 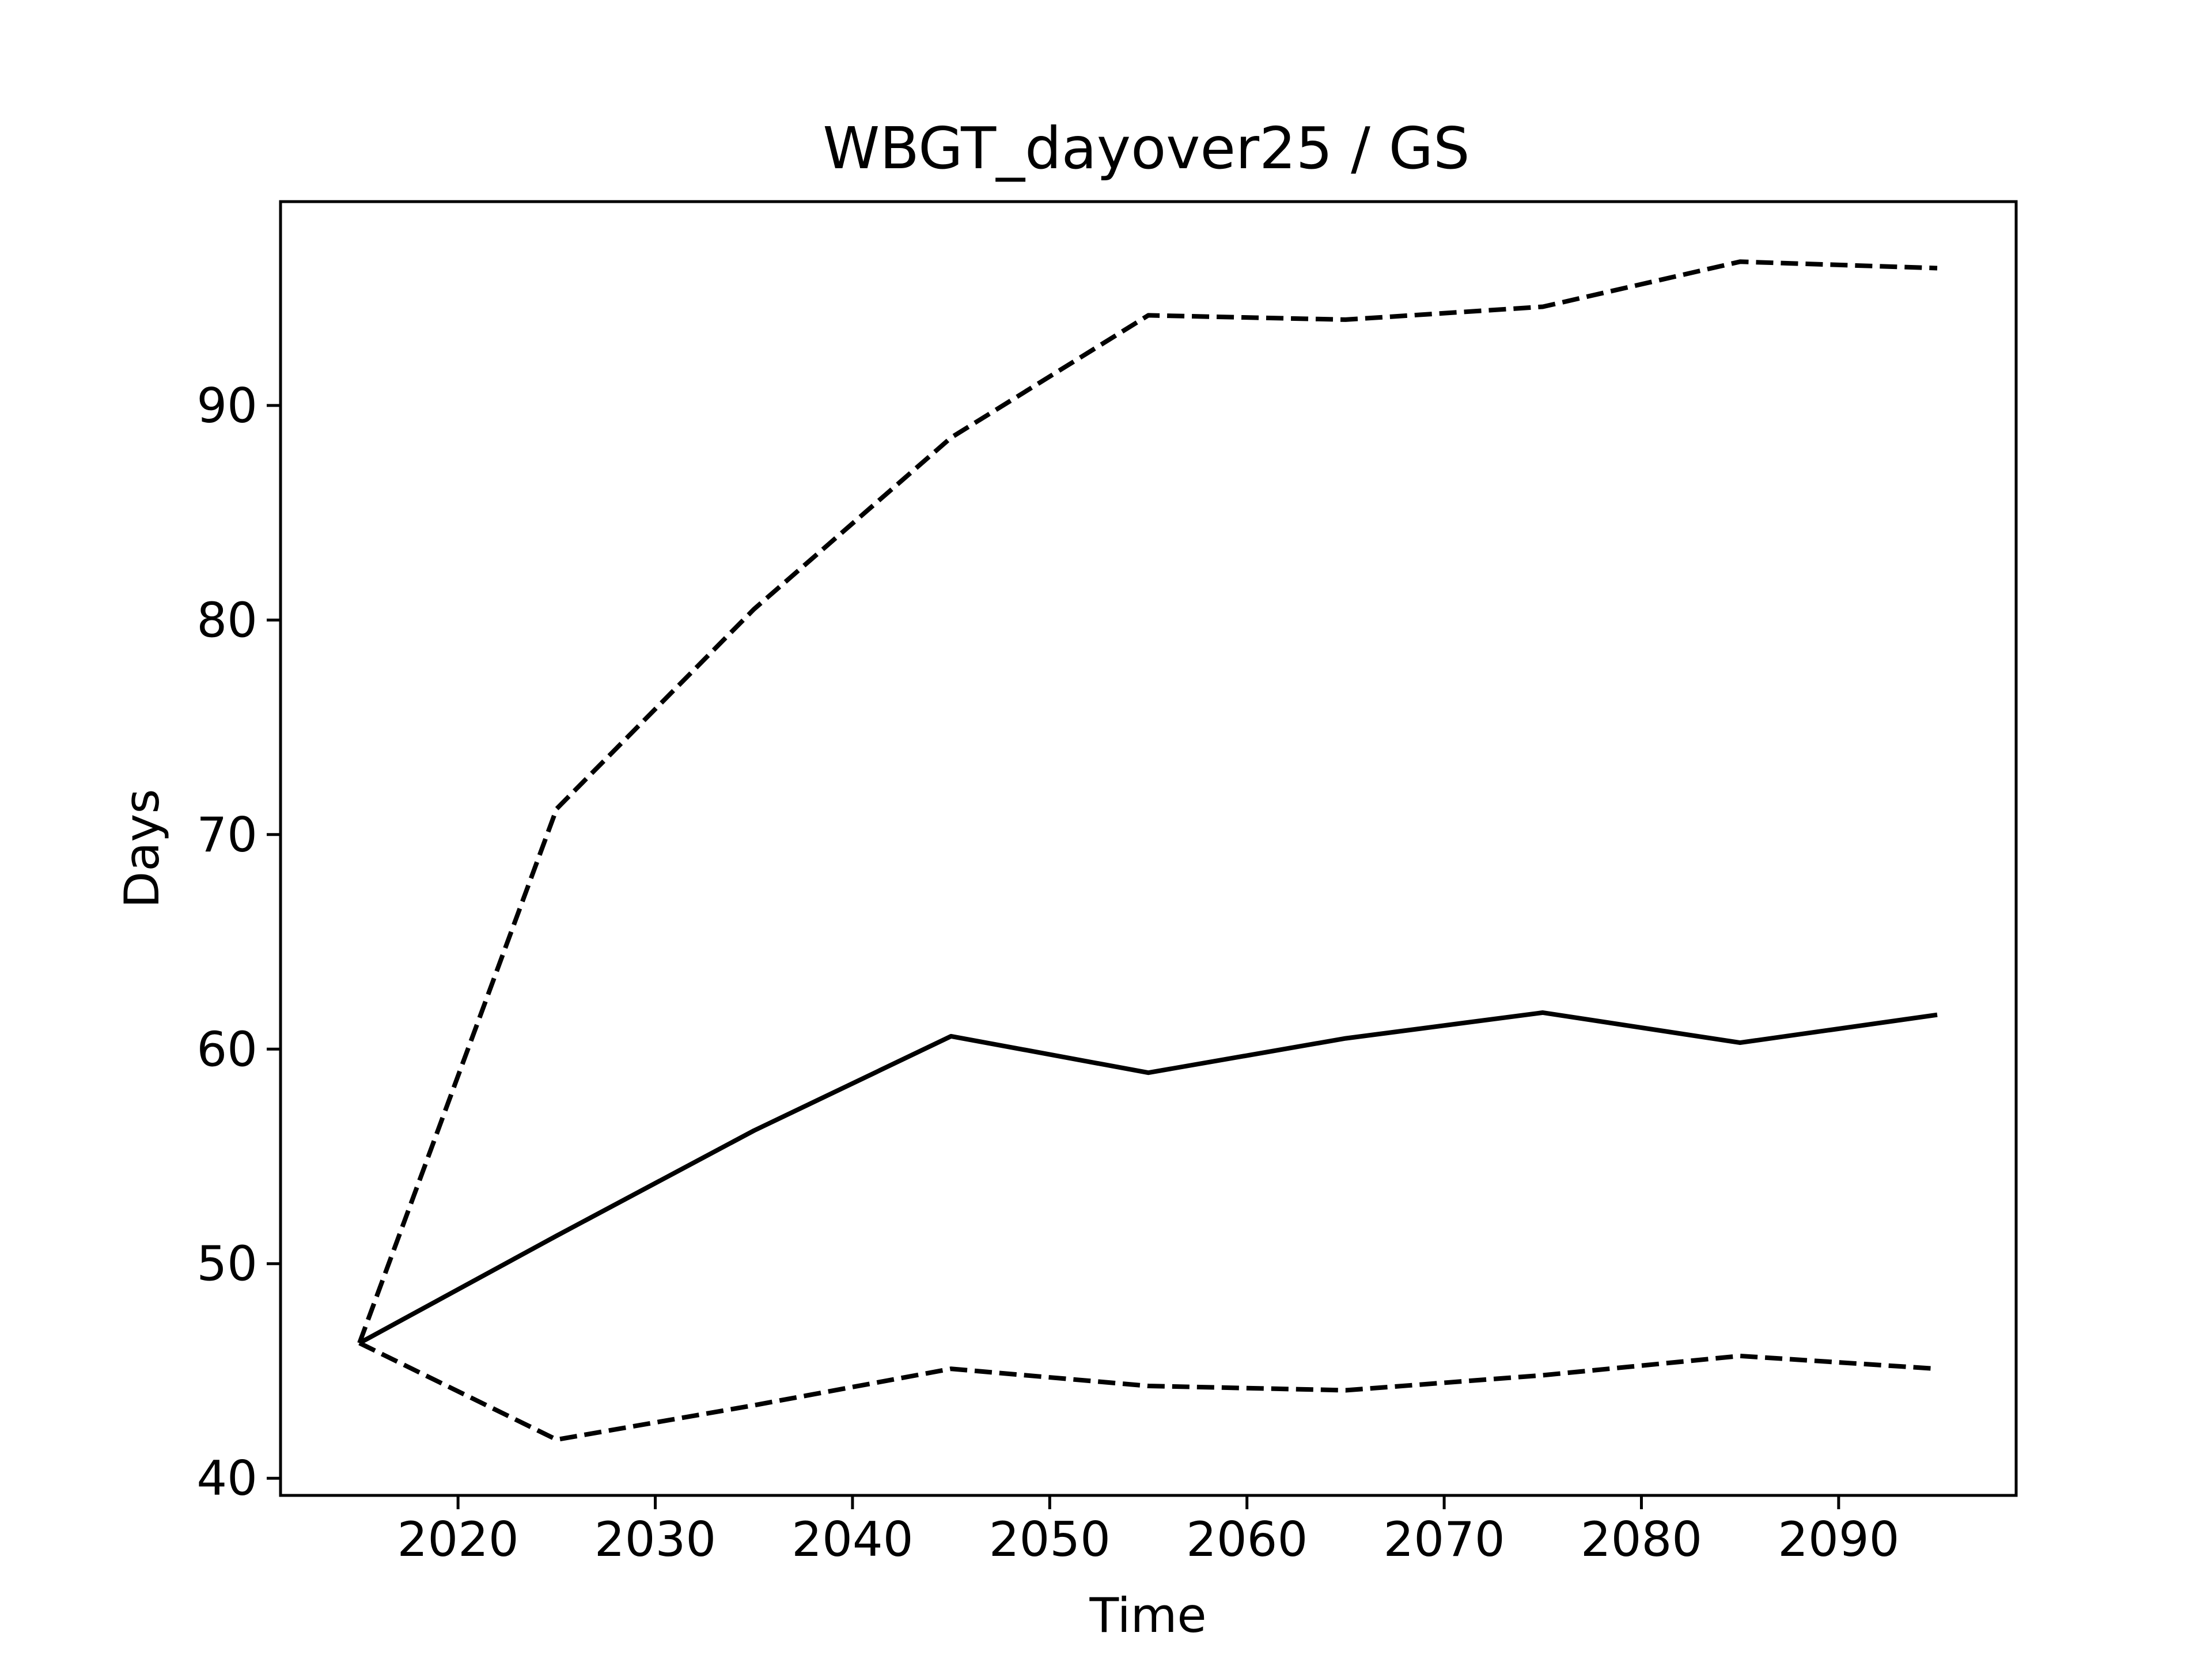 What do you see at coordinates (852, 1539) in the screenshot?
I see `x-tick-label: 2040` at bounding box center [852, 1539].